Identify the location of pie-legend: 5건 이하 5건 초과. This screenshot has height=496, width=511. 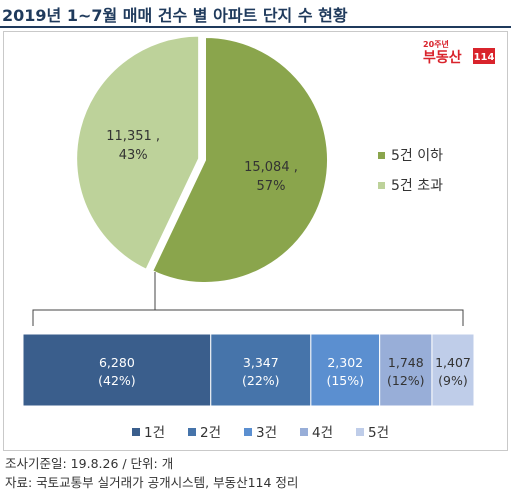
(410, 171).